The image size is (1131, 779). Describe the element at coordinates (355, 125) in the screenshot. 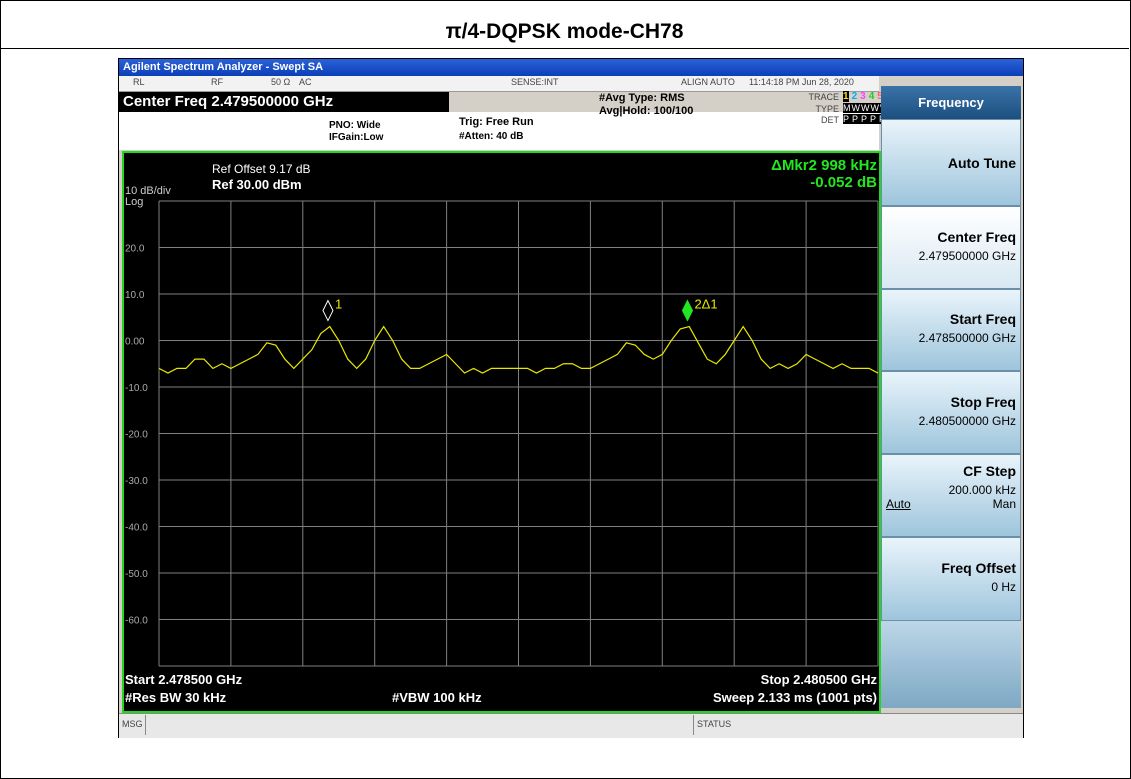

I see `pno: PNO: Wide` at that location.